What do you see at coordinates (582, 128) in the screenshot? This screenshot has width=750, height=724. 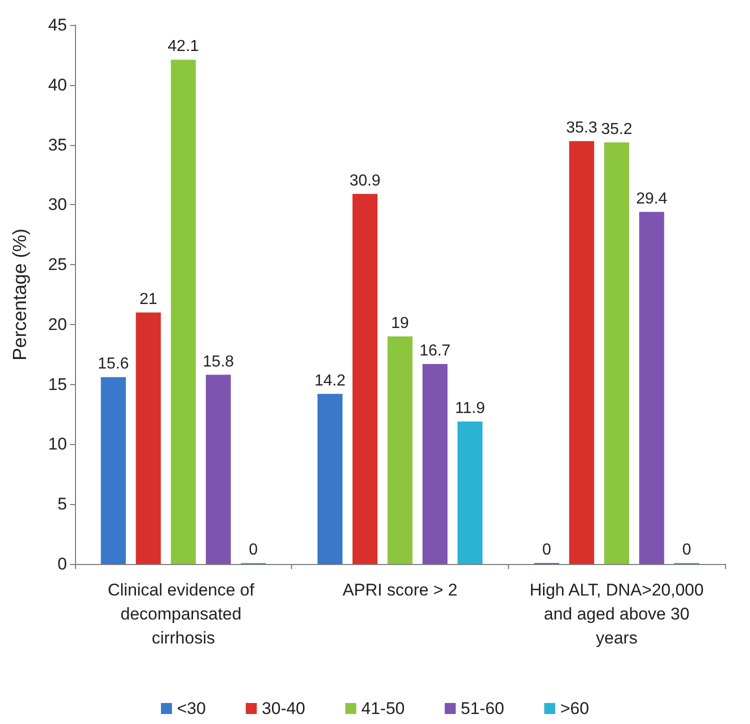 I see `data-label: 35.3` at bounding box center [582, 128].